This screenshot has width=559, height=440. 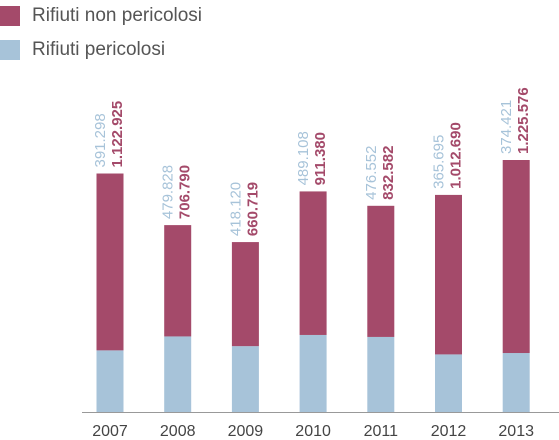 What do you see at coordinates (388, 173) in the screenshot?
I see `value-label: 832.582` at bounding box center [388, 173].